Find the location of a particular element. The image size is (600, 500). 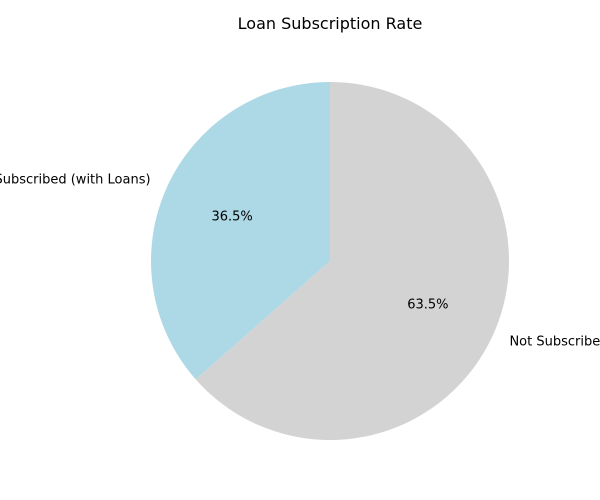

slice-percent-label-1: 63.5% is located at coordinates (427, 305).